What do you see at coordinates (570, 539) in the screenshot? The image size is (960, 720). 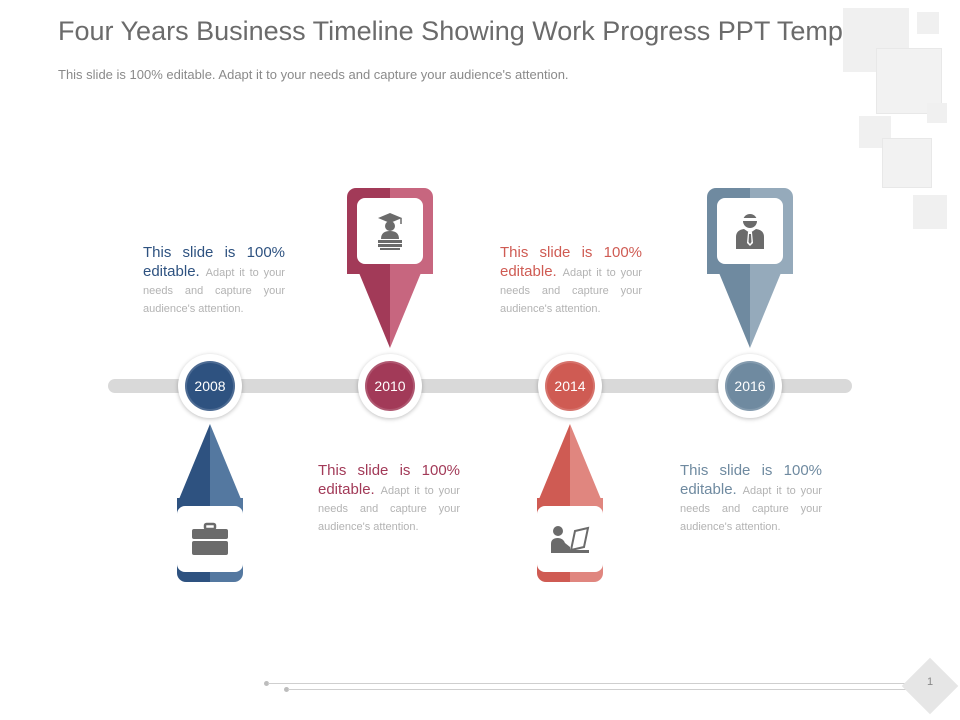 I see `laptop-user-icon` at bounding box center [570, 539].